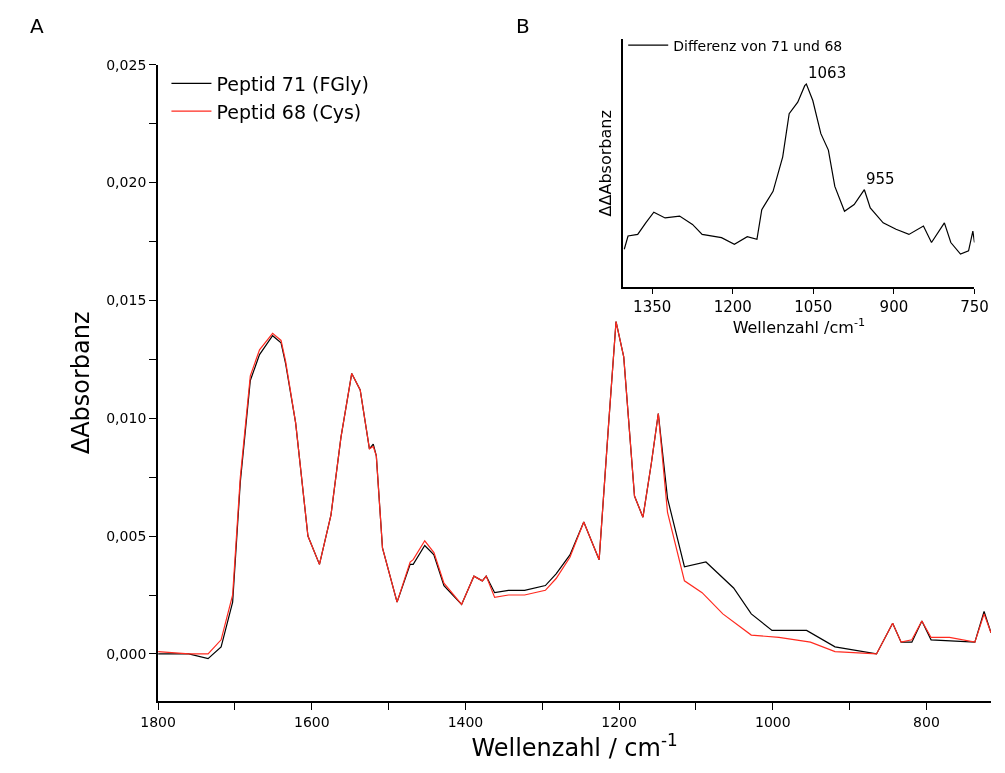  What do you see at coordinates (926, 721) in the screenshot?
I see `x-tick-label: 800` at bounding box center [926, 721].